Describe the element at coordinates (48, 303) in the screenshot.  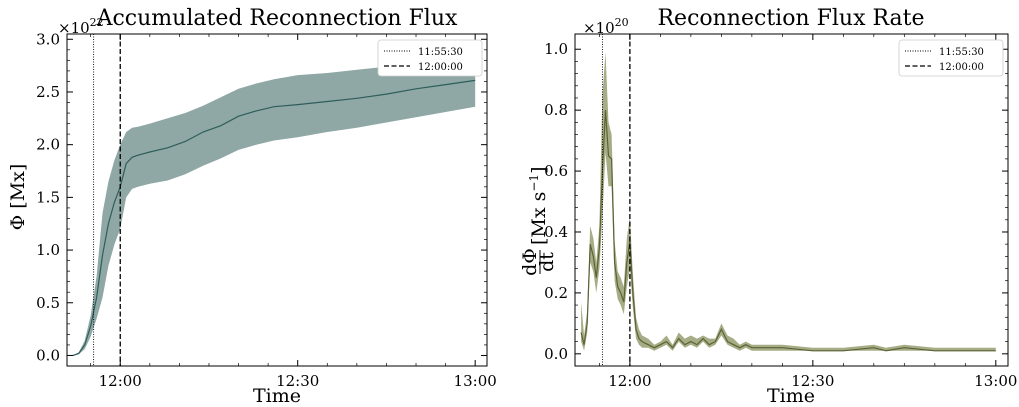
I see `y-tick-label: 0.5` at that location.